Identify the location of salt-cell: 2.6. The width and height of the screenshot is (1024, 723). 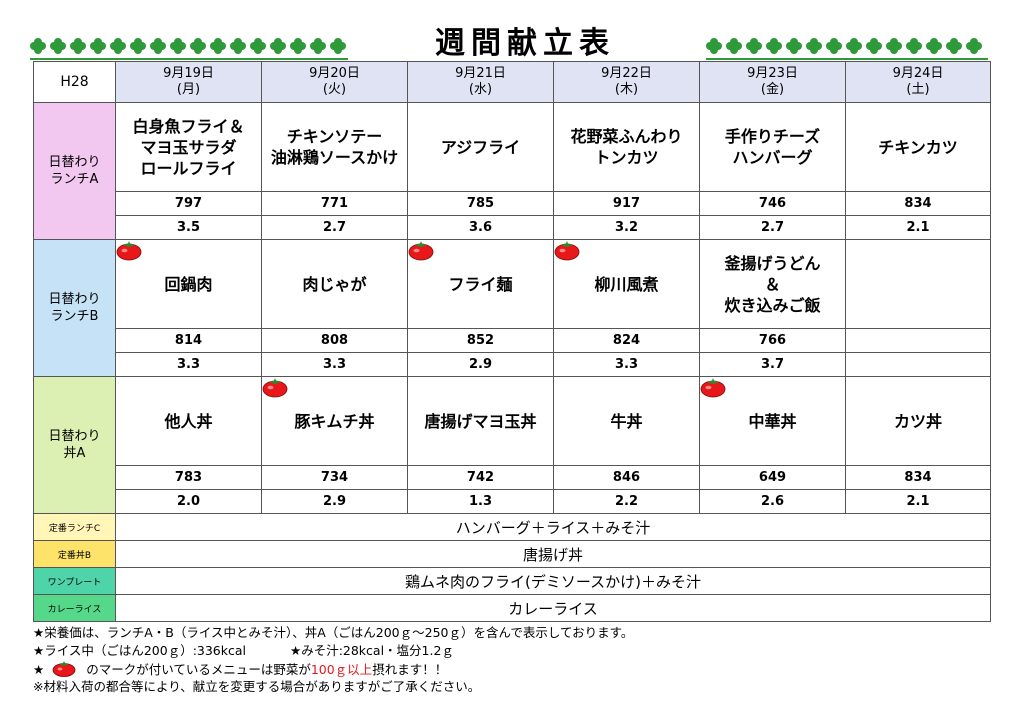
(772, 501).